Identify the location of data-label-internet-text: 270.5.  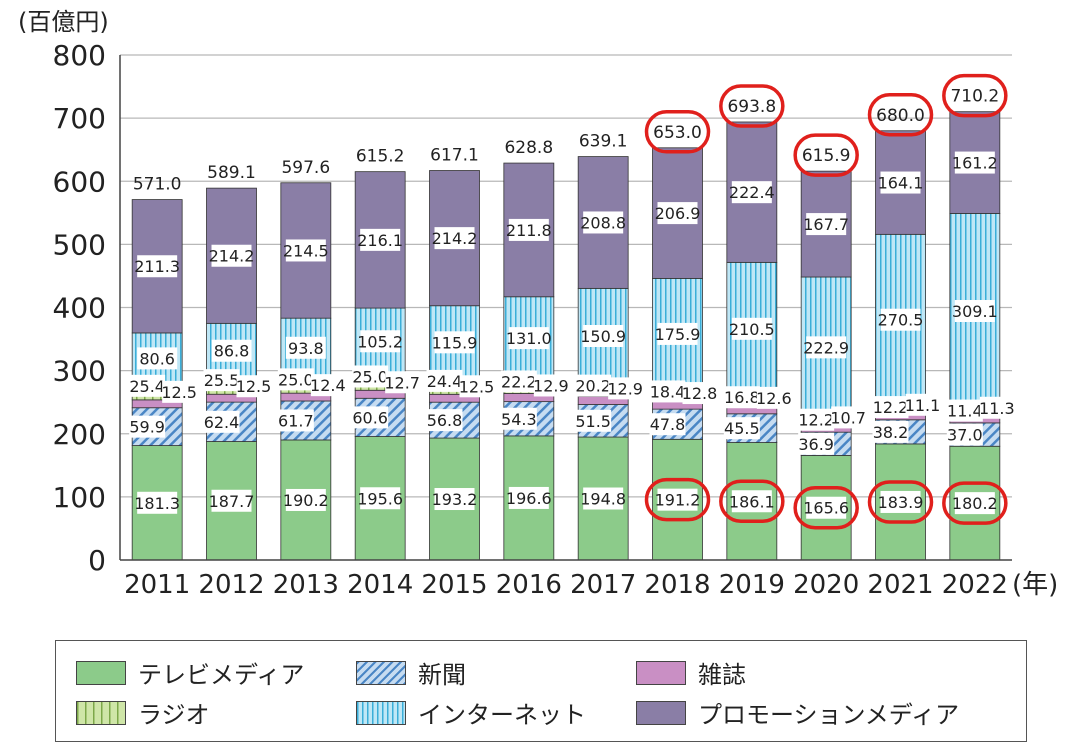
(901, 320).